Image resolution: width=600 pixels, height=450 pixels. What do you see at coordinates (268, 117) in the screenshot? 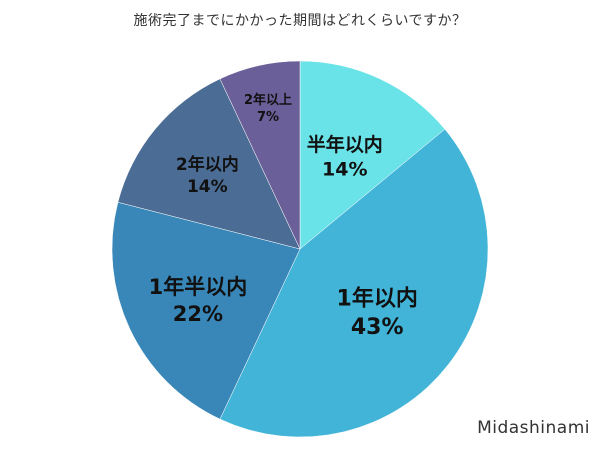
I see `slice-value-label-5: 7%` at bounding box center [268, 117].